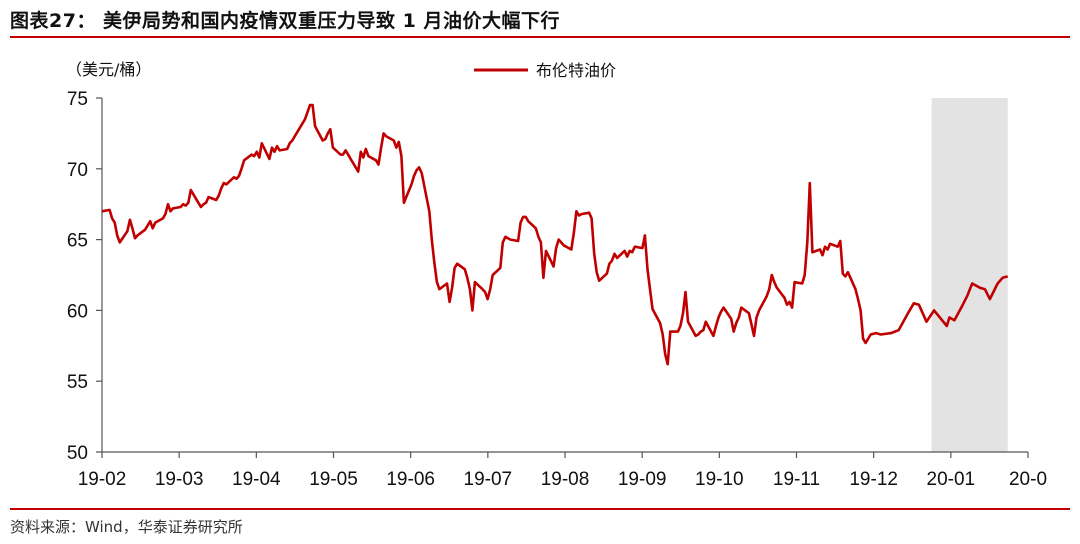  What do you see at coordinates (126, 527) in the screenshot?
I see `source-note: 资料来源：Wind，华泰证券研究所` at bounding box center [126, 527].